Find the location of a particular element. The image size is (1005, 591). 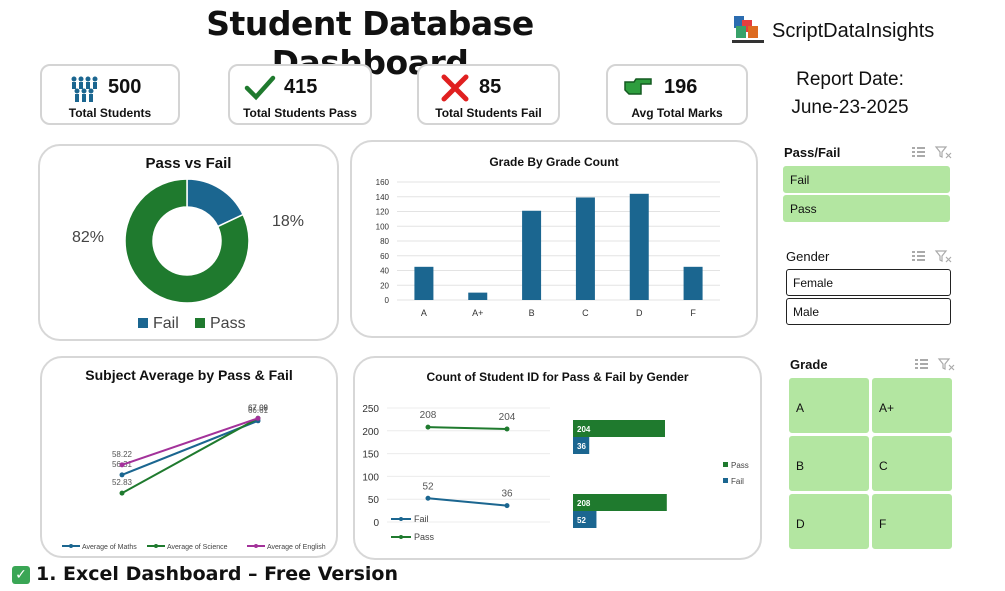

x-tick-label: B is located at coordinates (532, 313).